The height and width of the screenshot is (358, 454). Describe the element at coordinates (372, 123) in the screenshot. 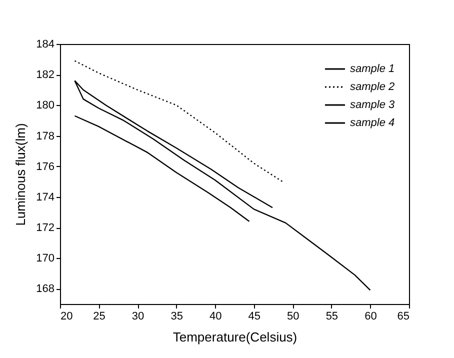

I see `legend-label: sample 4` at that location.